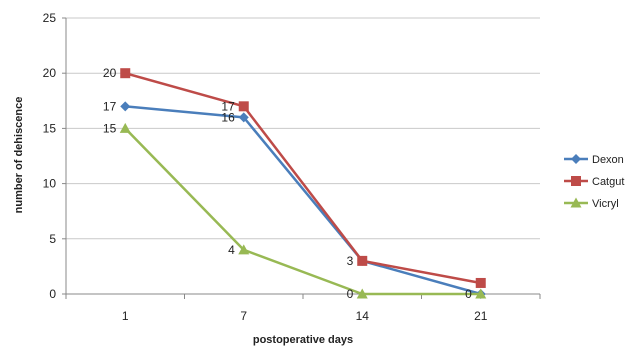 This screenshot has width=637, height=347. I want to click on legend: Dexon Catgut Vicryl, so click(594, 182).